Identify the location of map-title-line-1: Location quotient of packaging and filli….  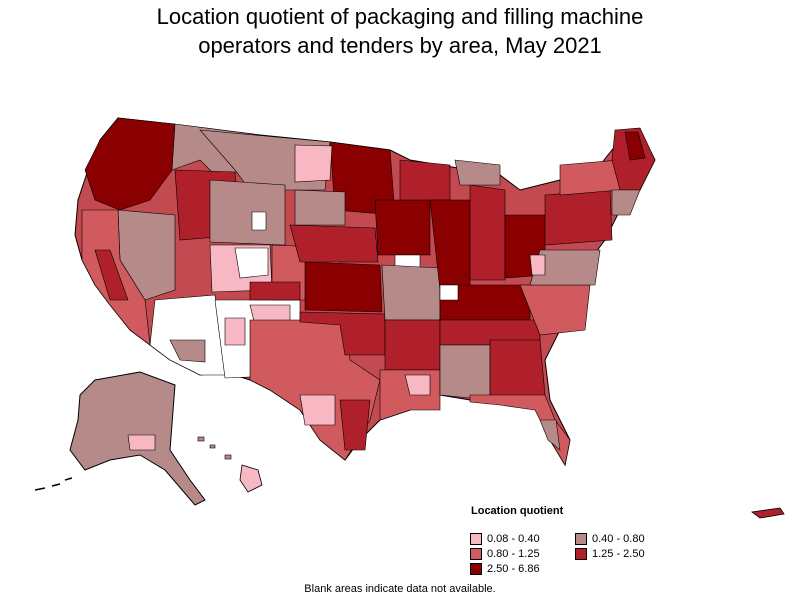
(400, 16).